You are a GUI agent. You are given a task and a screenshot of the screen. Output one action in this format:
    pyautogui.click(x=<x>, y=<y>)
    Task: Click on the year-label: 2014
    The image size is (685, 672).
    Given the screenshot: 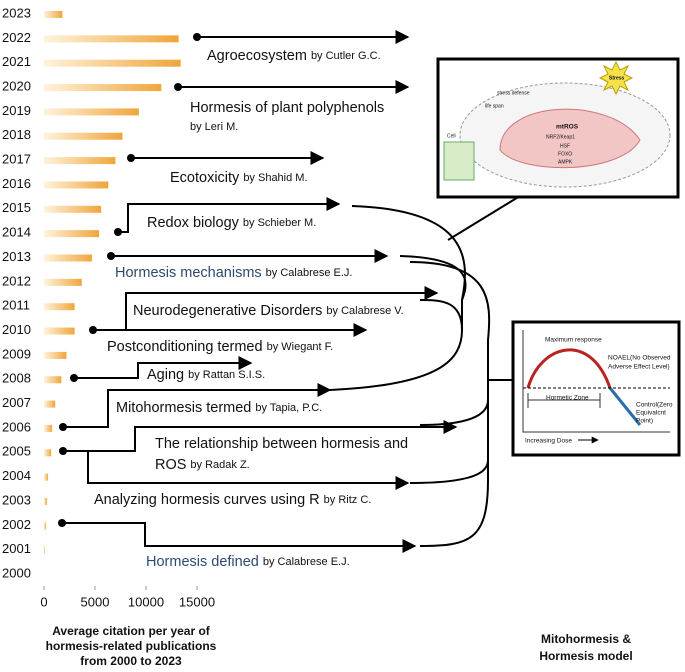 What is the action you would take?
    pyautogui.click(x=16, y=232)
    